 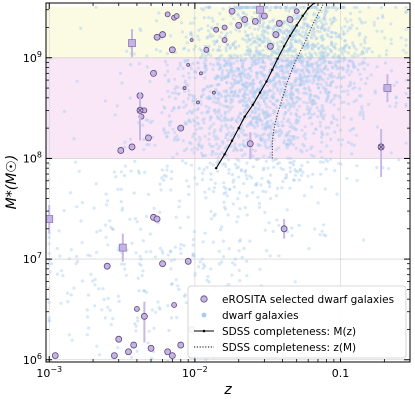 I want to click on legend-dwarf-marker, so click(x=204, y=315).